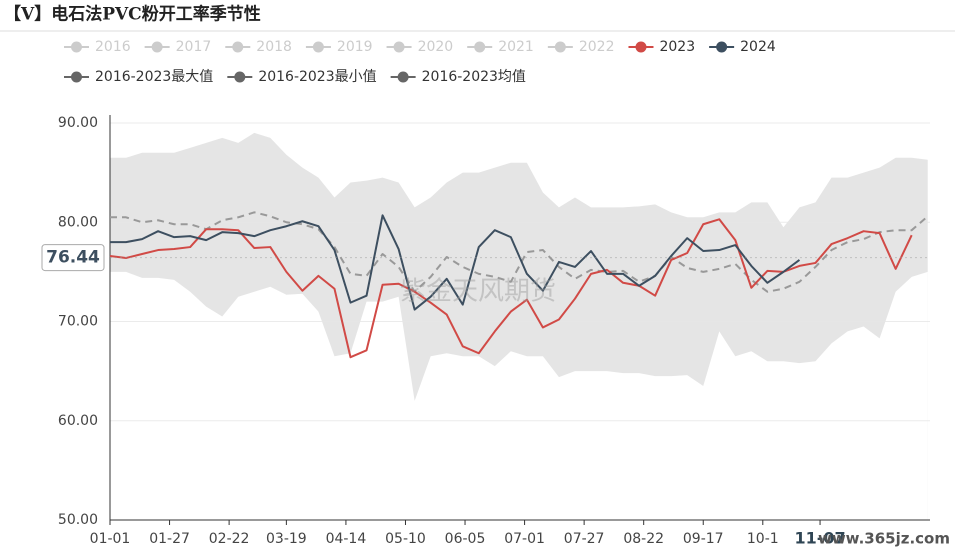 The width and height of the screenshot is (955, 551). I want to click on legend-label: 2023, so click(677, 47).